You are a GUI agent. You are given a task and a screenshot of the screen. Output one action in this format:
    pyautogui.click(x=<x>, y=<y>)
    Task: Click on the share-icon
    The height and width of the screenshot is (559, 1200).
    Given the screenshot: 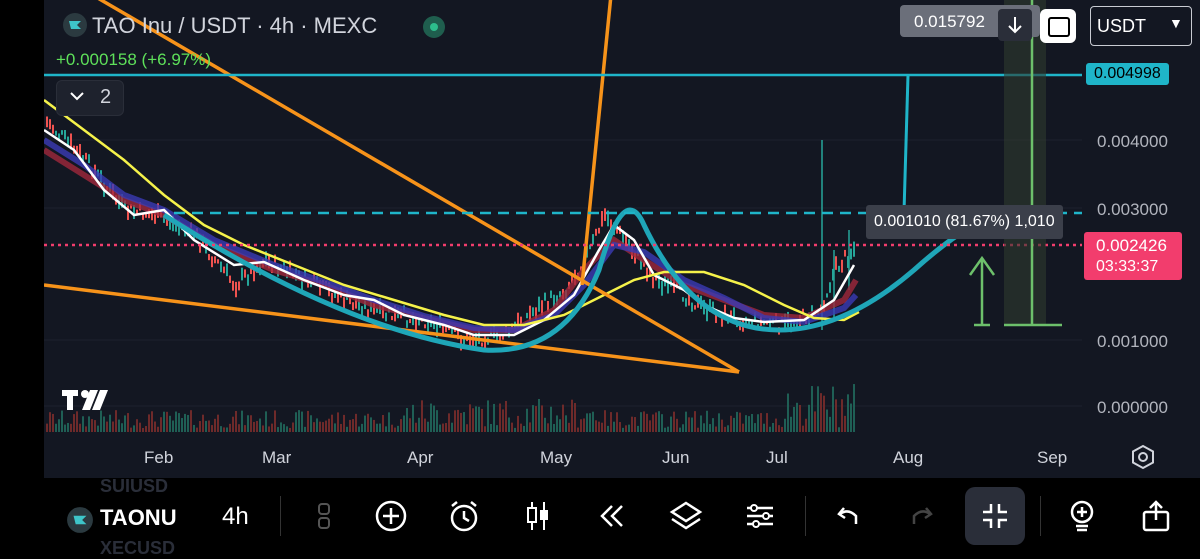 What is the action you would take?
    pyautogui.click(x=1156, y=516)
    